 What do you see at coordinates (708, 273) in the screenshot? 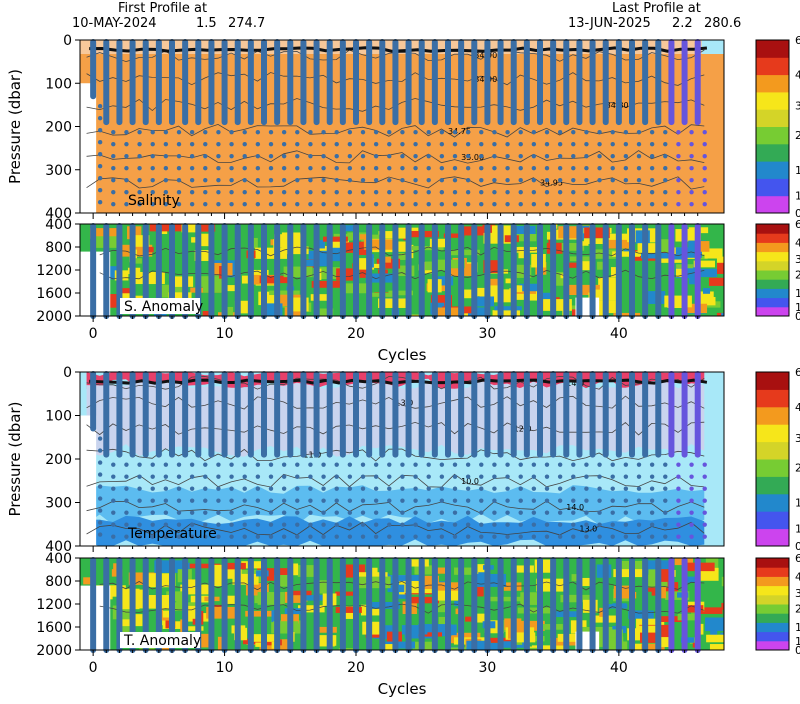
I see `anomaly-patch` at bounding box center [708, 273].